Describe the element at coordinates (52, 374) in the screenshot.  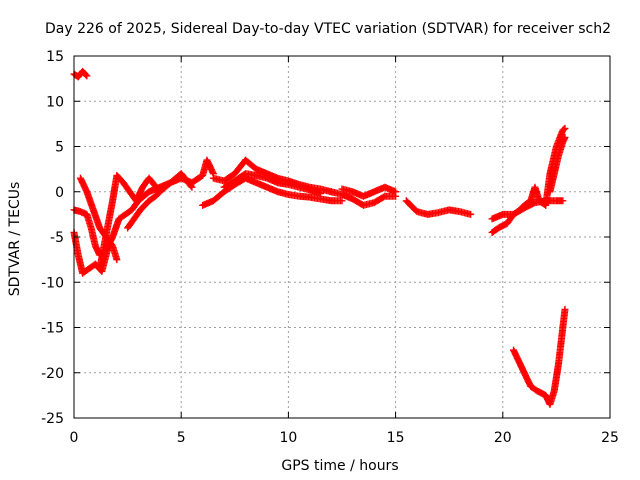
I see `y-tick-label: -20` at that location.